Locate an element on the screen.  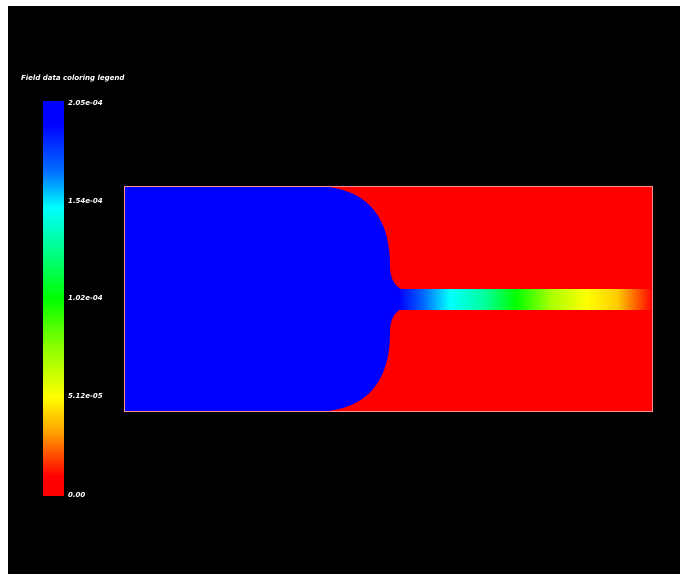
legend-tick-mid: 1.02e-04 is located at coordinates (85, 298).